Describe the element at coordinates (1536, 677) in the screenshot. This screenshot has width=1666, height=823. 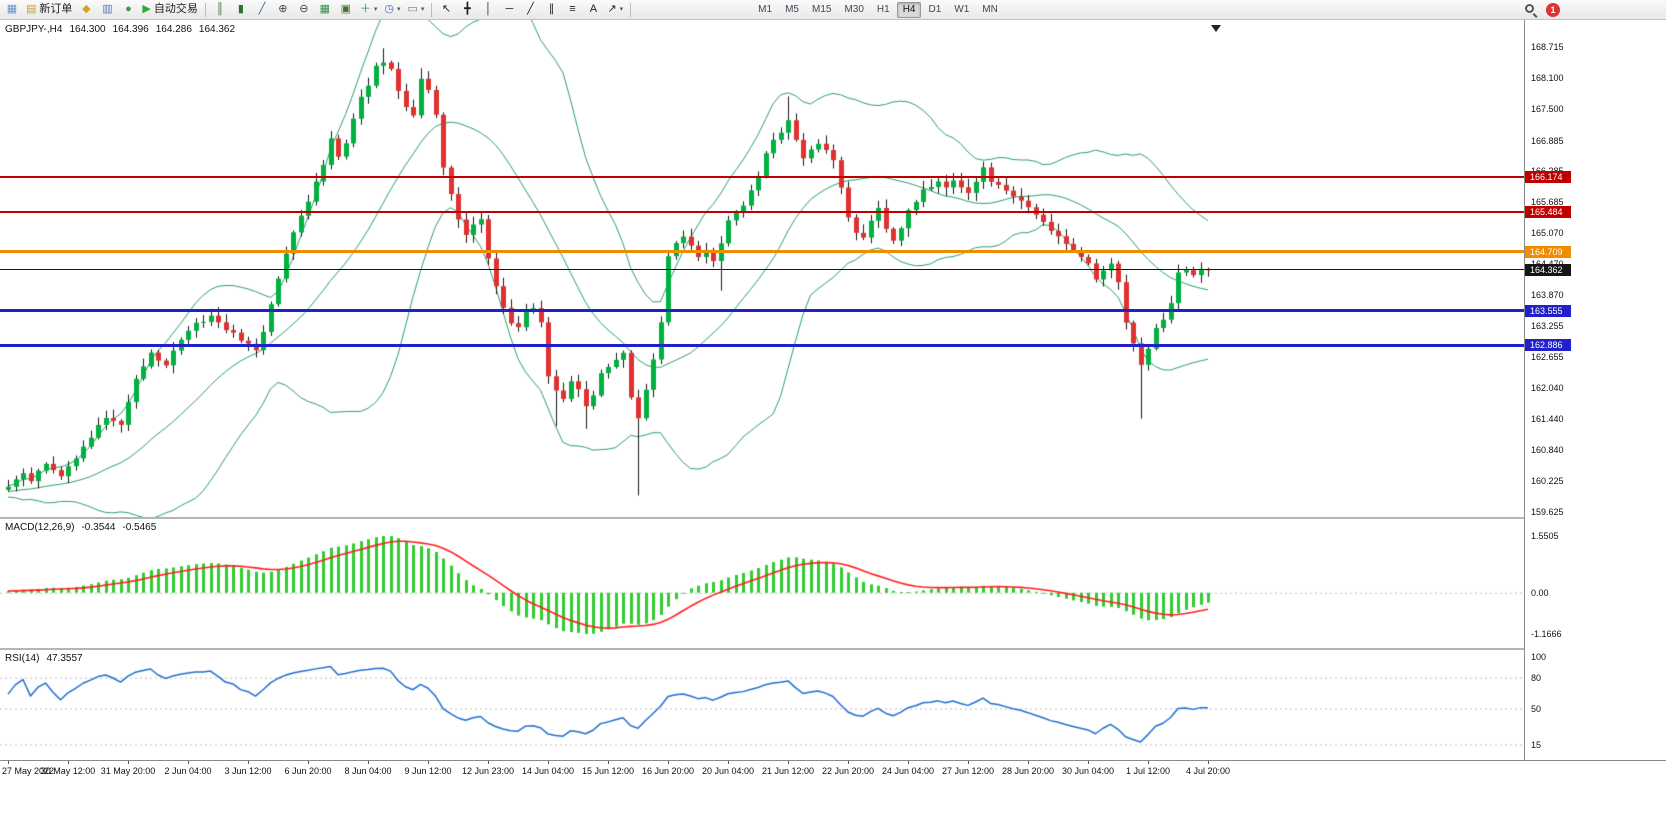
I see `rsi-axis-label: 80` at that location.